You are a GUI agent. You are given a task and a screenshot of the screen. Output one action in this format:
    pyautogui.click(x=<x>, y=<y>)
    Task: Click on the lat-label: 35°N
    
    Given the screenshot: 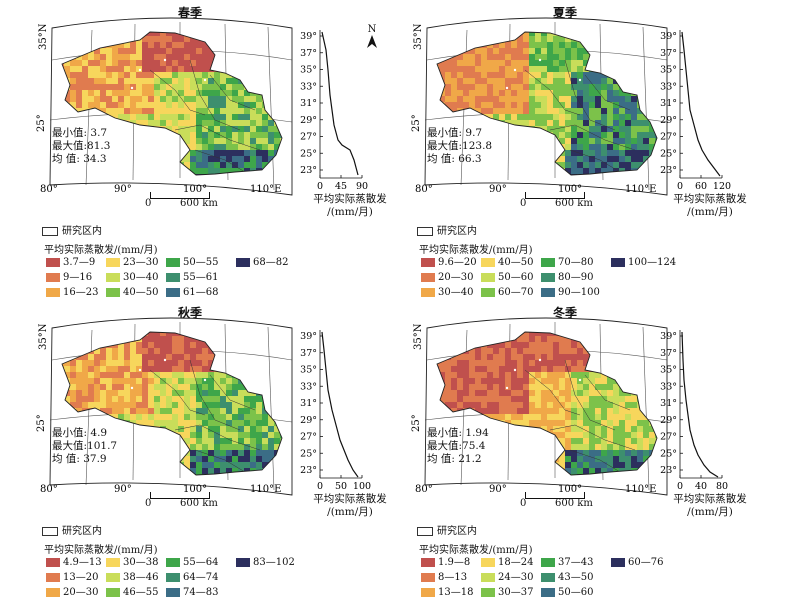 What is the action you would take?
    pyautogui.click(x=43, y=336)
    